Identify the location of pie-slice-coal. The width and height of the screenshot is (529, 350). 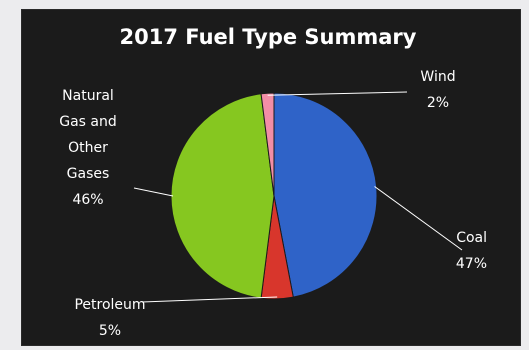
(325, 195).